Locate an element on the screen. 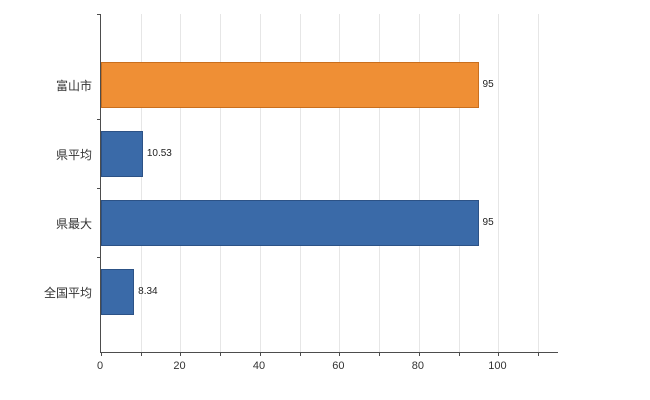  category-label: 県平均 is located at coordinates (73, 154).